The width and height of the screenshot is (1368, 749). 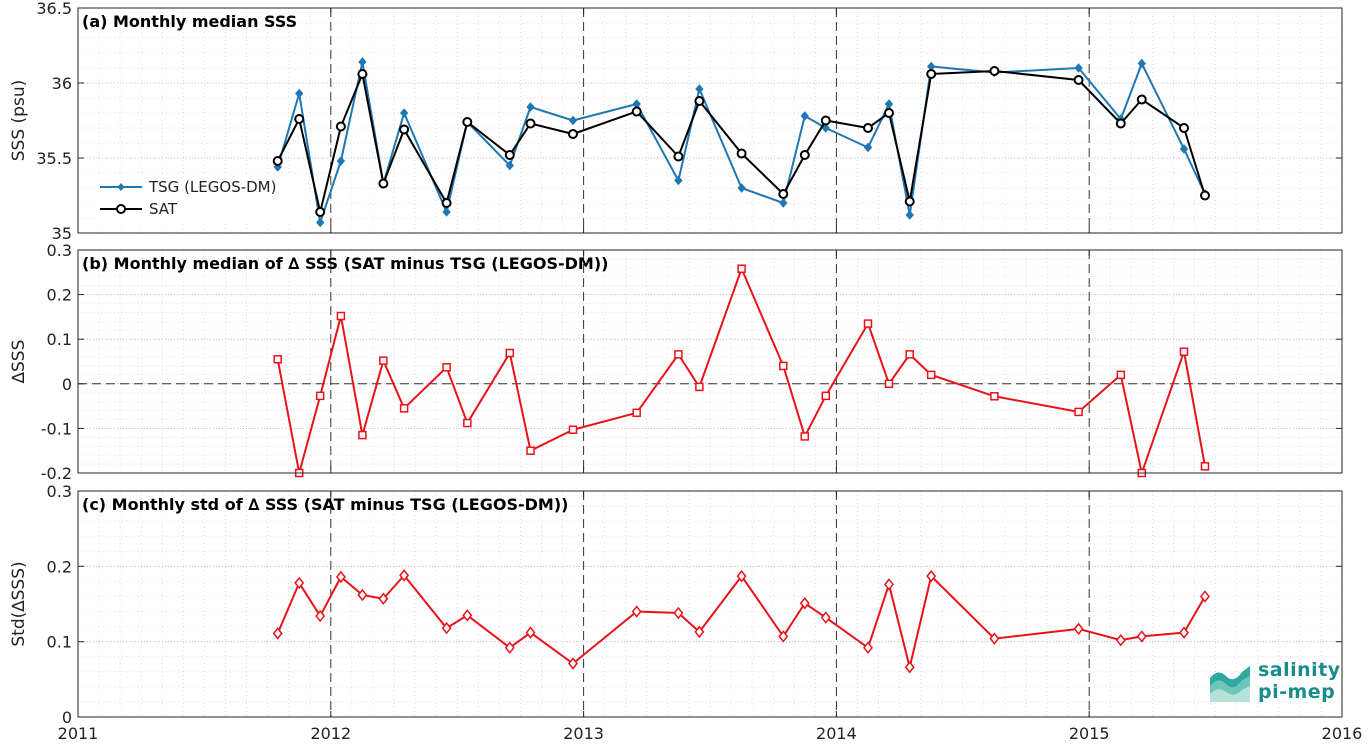 What do you see at coordinates (212, 187) in the screenshot?
I see `legend-label: TSG (LEGOS-DM)` at bounding box center [212, 187].